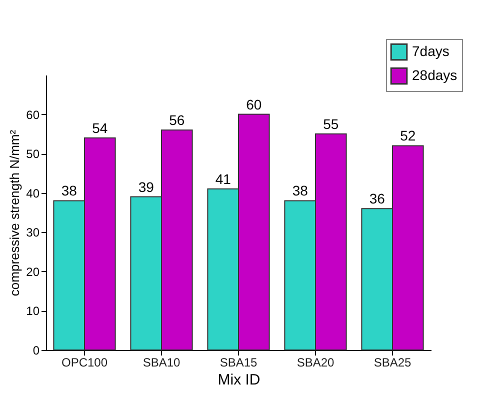  I want to click on y-tick-label: 60, so click(33, 115).